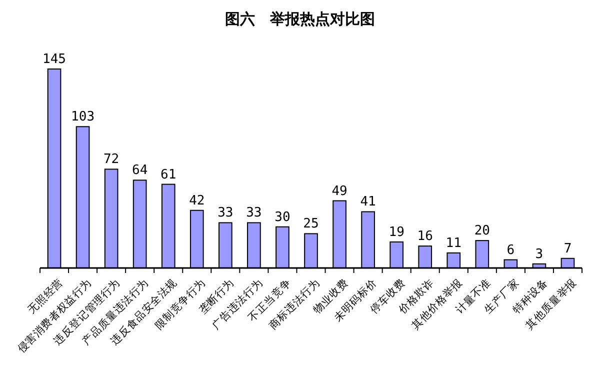 The image size is (600, 382). I want to click on data-label: 6, so click(510, 250).